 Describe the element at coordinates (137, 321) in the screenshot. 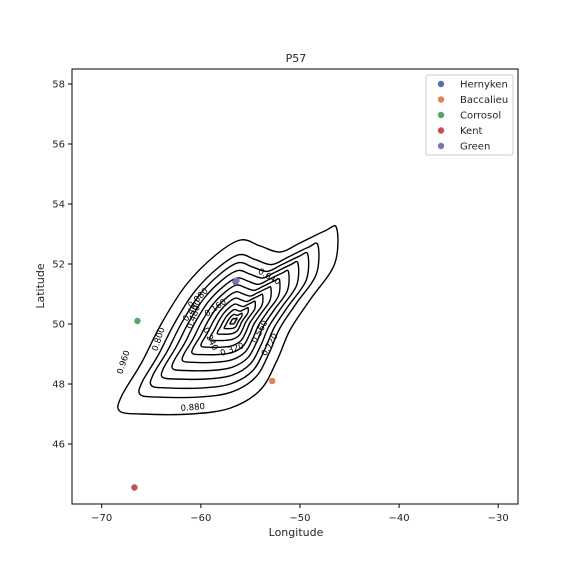

I see `point-corrosol` at that location.